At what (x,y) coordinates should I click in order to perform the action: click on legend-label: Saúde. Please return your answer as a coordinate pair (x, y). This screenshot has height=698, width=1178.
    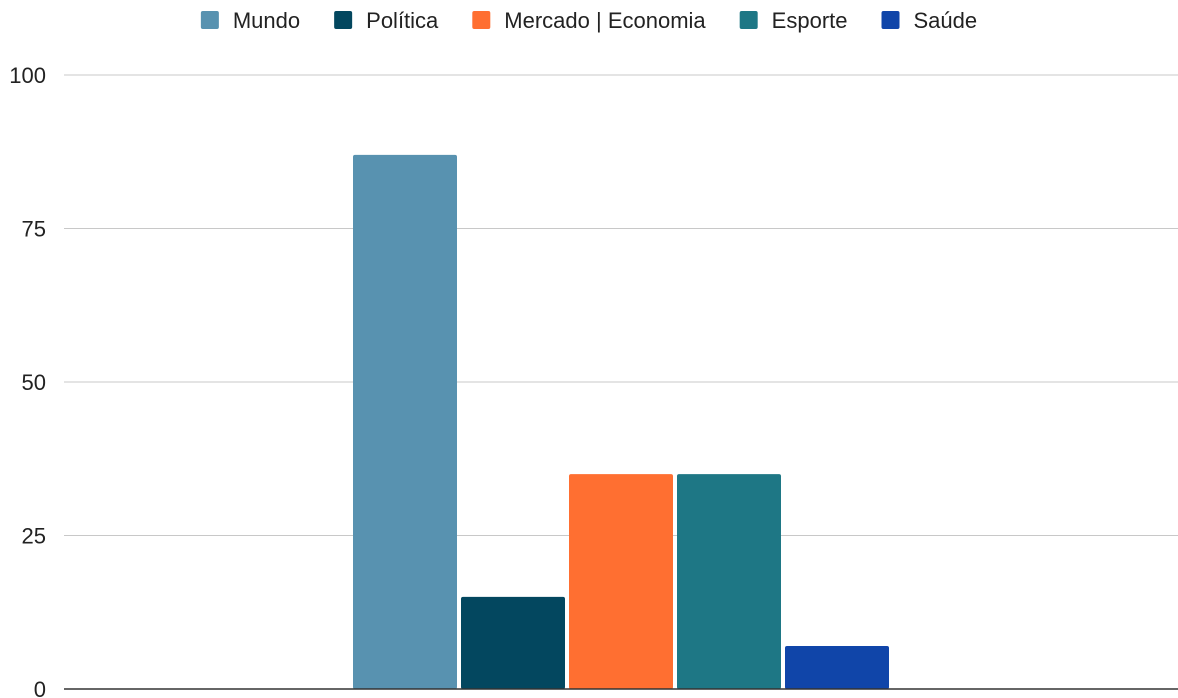
    Looking at the image, I should click on (946, 20).